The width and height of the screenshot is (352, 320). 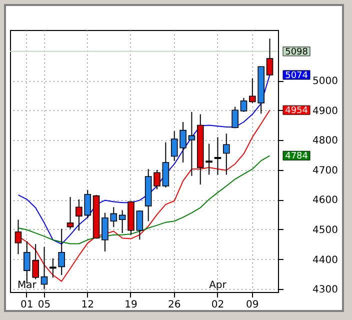 I want to click on y-tick-label: 4400, so click(x=325, y=260).